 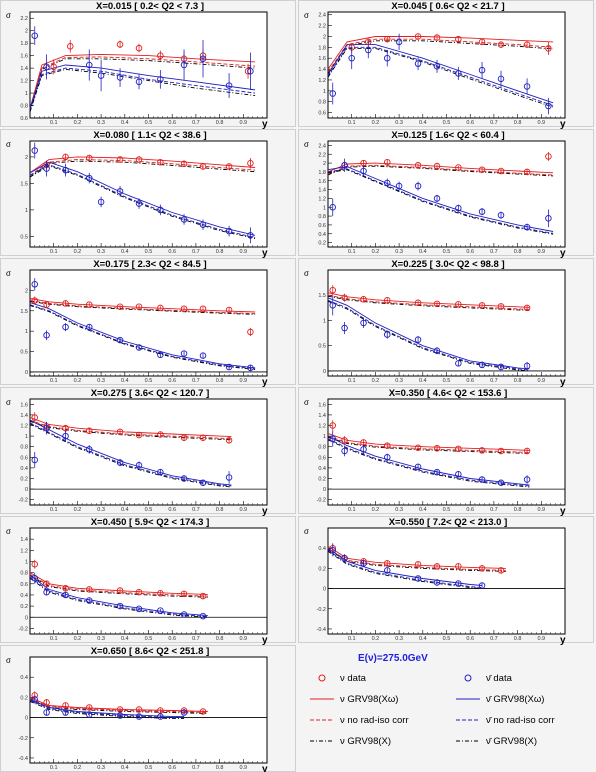 I want to click on legend-label: ν GRV98(X), so click(x=365, y=741).